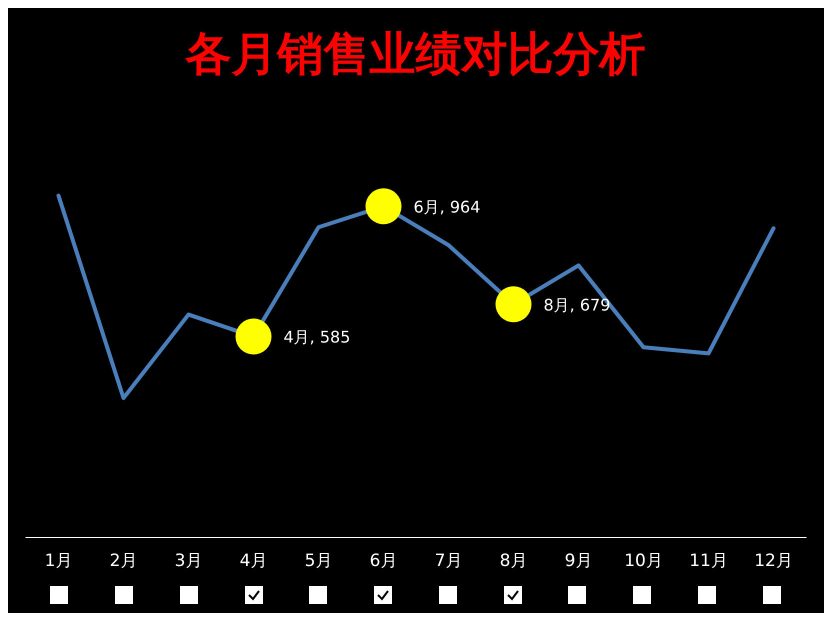  What do you see at coordinates (188, 561) in the screenshot?
I see `x-tick-label: 3月` at bounding box center [188, 561].